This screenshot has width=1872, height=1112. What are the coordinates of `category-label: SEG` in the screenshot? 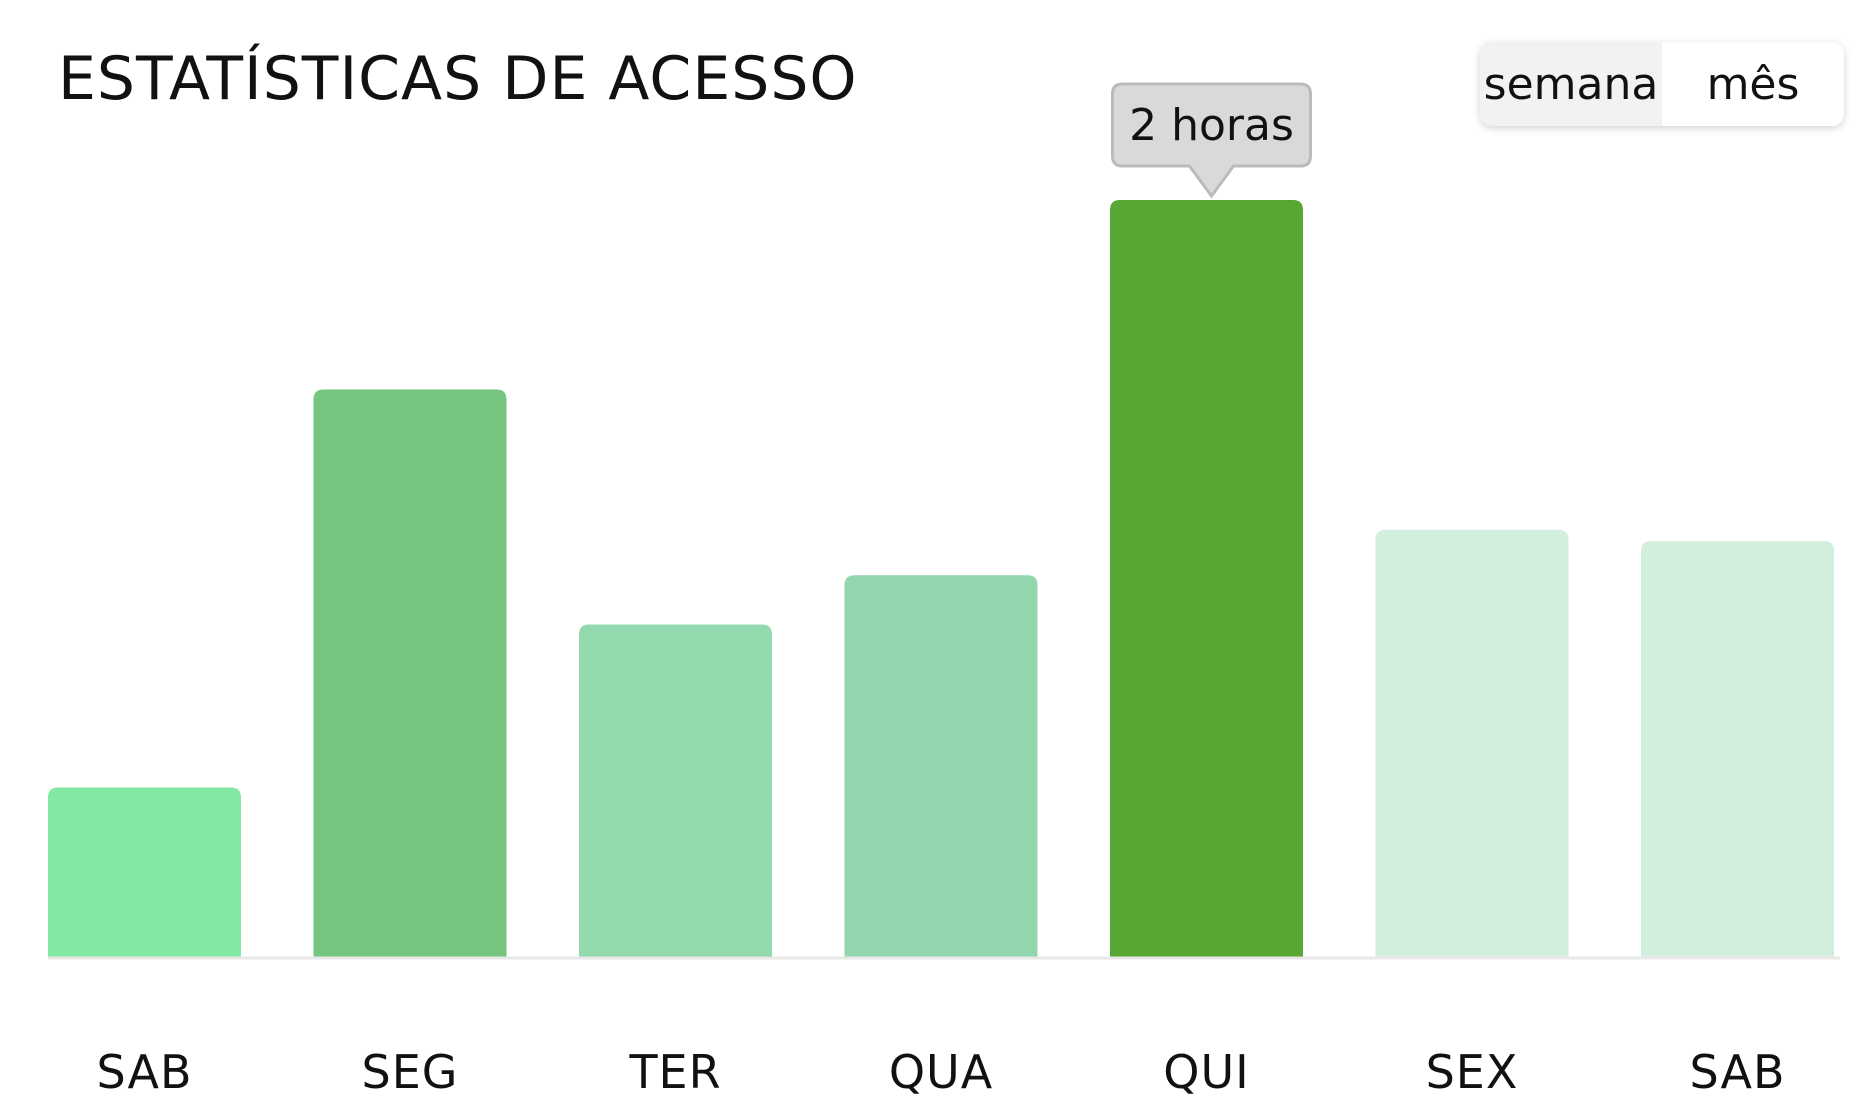 It's located at (410, 1072).